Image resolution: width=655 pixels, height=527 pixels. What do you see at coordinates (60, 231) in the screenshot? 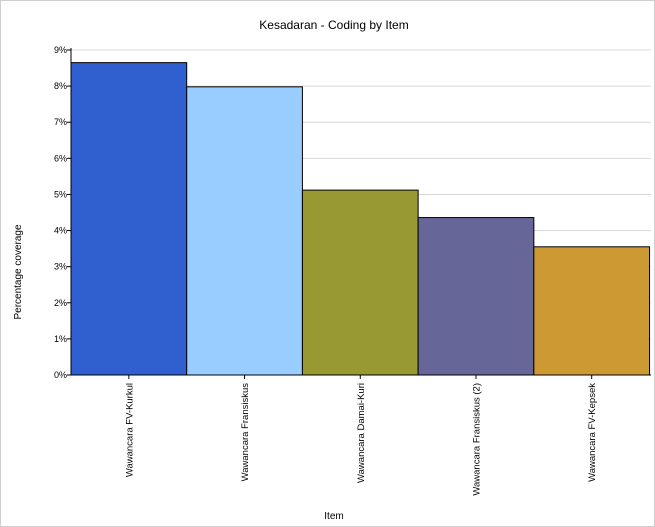
I see `y-tick-label: 4%` at bounding box center [60, 231].